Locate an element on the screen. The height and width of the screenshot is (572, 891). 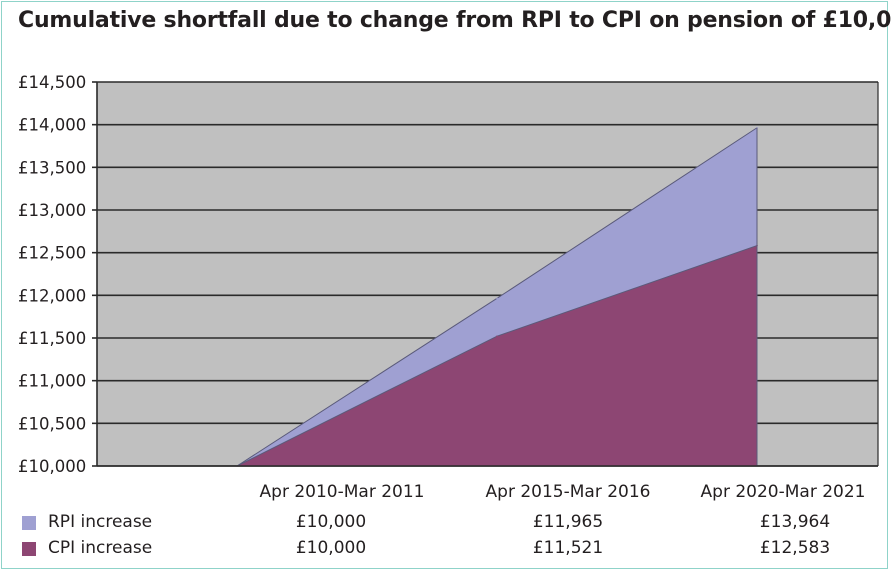
y-tick-label: £13,500 is located at coordinates (52, 167).